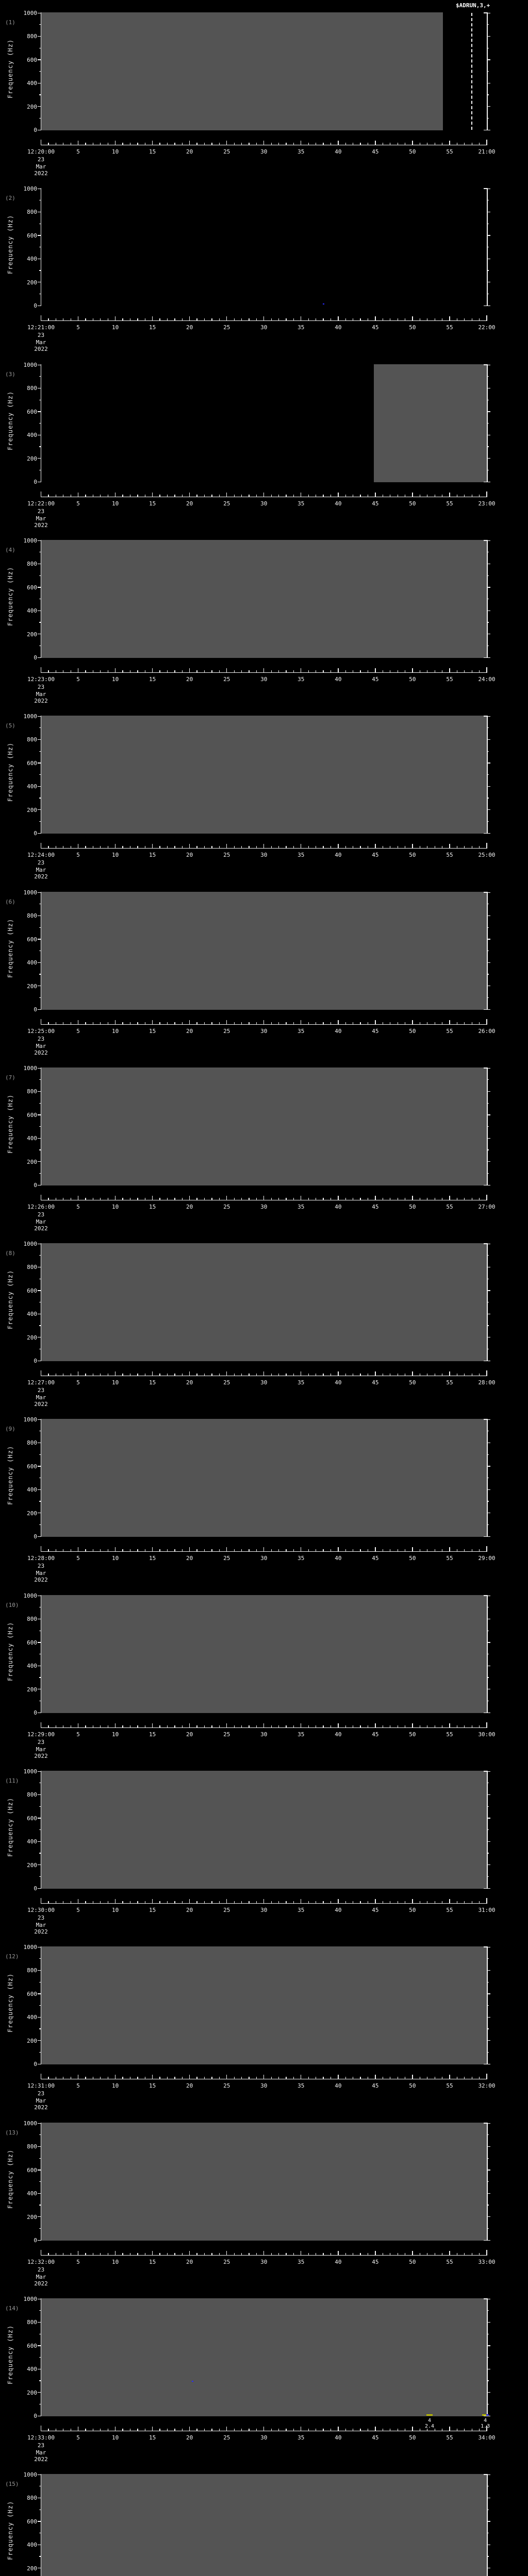  Describe the element at coordinates (12, 1605) in the screenshot. I see `panel-index-label: (10)` at that location.